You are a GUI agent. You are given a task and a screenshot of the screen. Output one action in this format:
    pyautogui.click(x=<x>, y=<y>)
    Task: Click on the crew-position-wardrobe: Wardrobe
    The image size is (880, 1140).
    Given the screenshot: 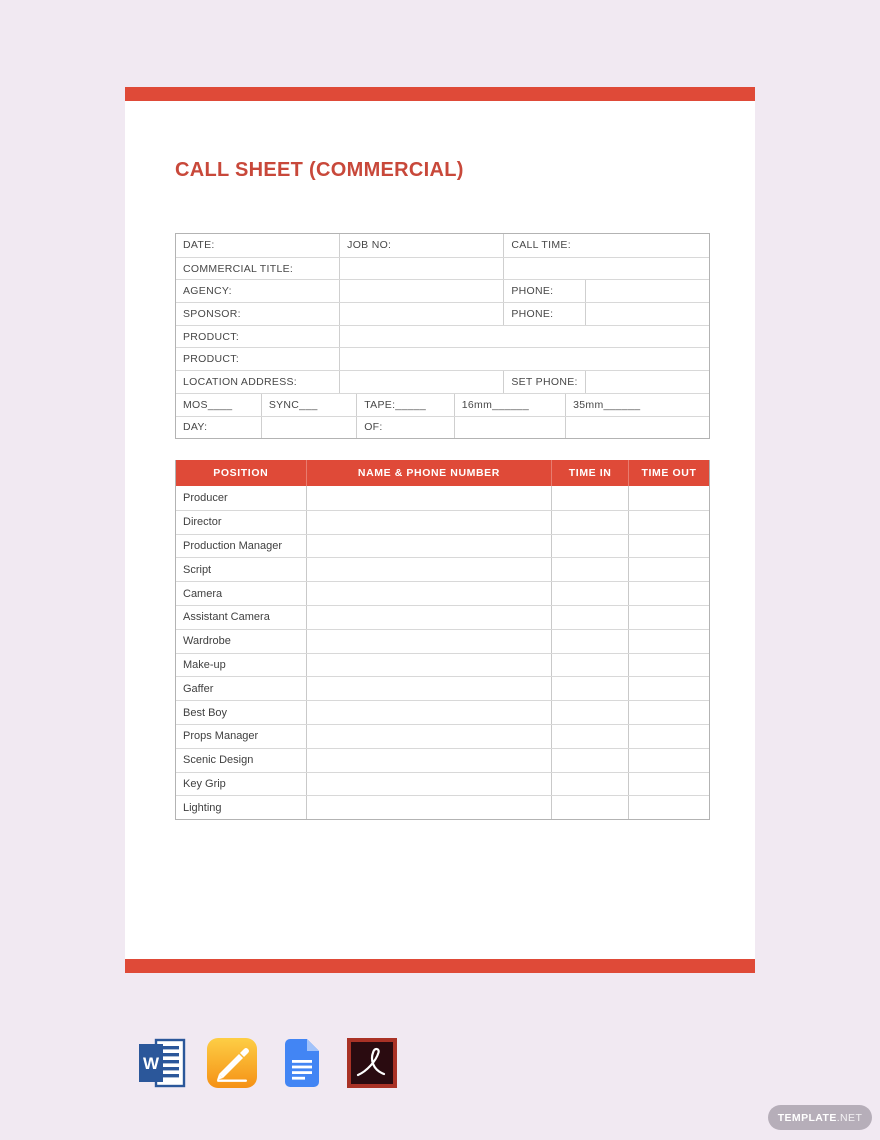 What is the action you would take?
    pyautogui.click(x=241, y=641)
    